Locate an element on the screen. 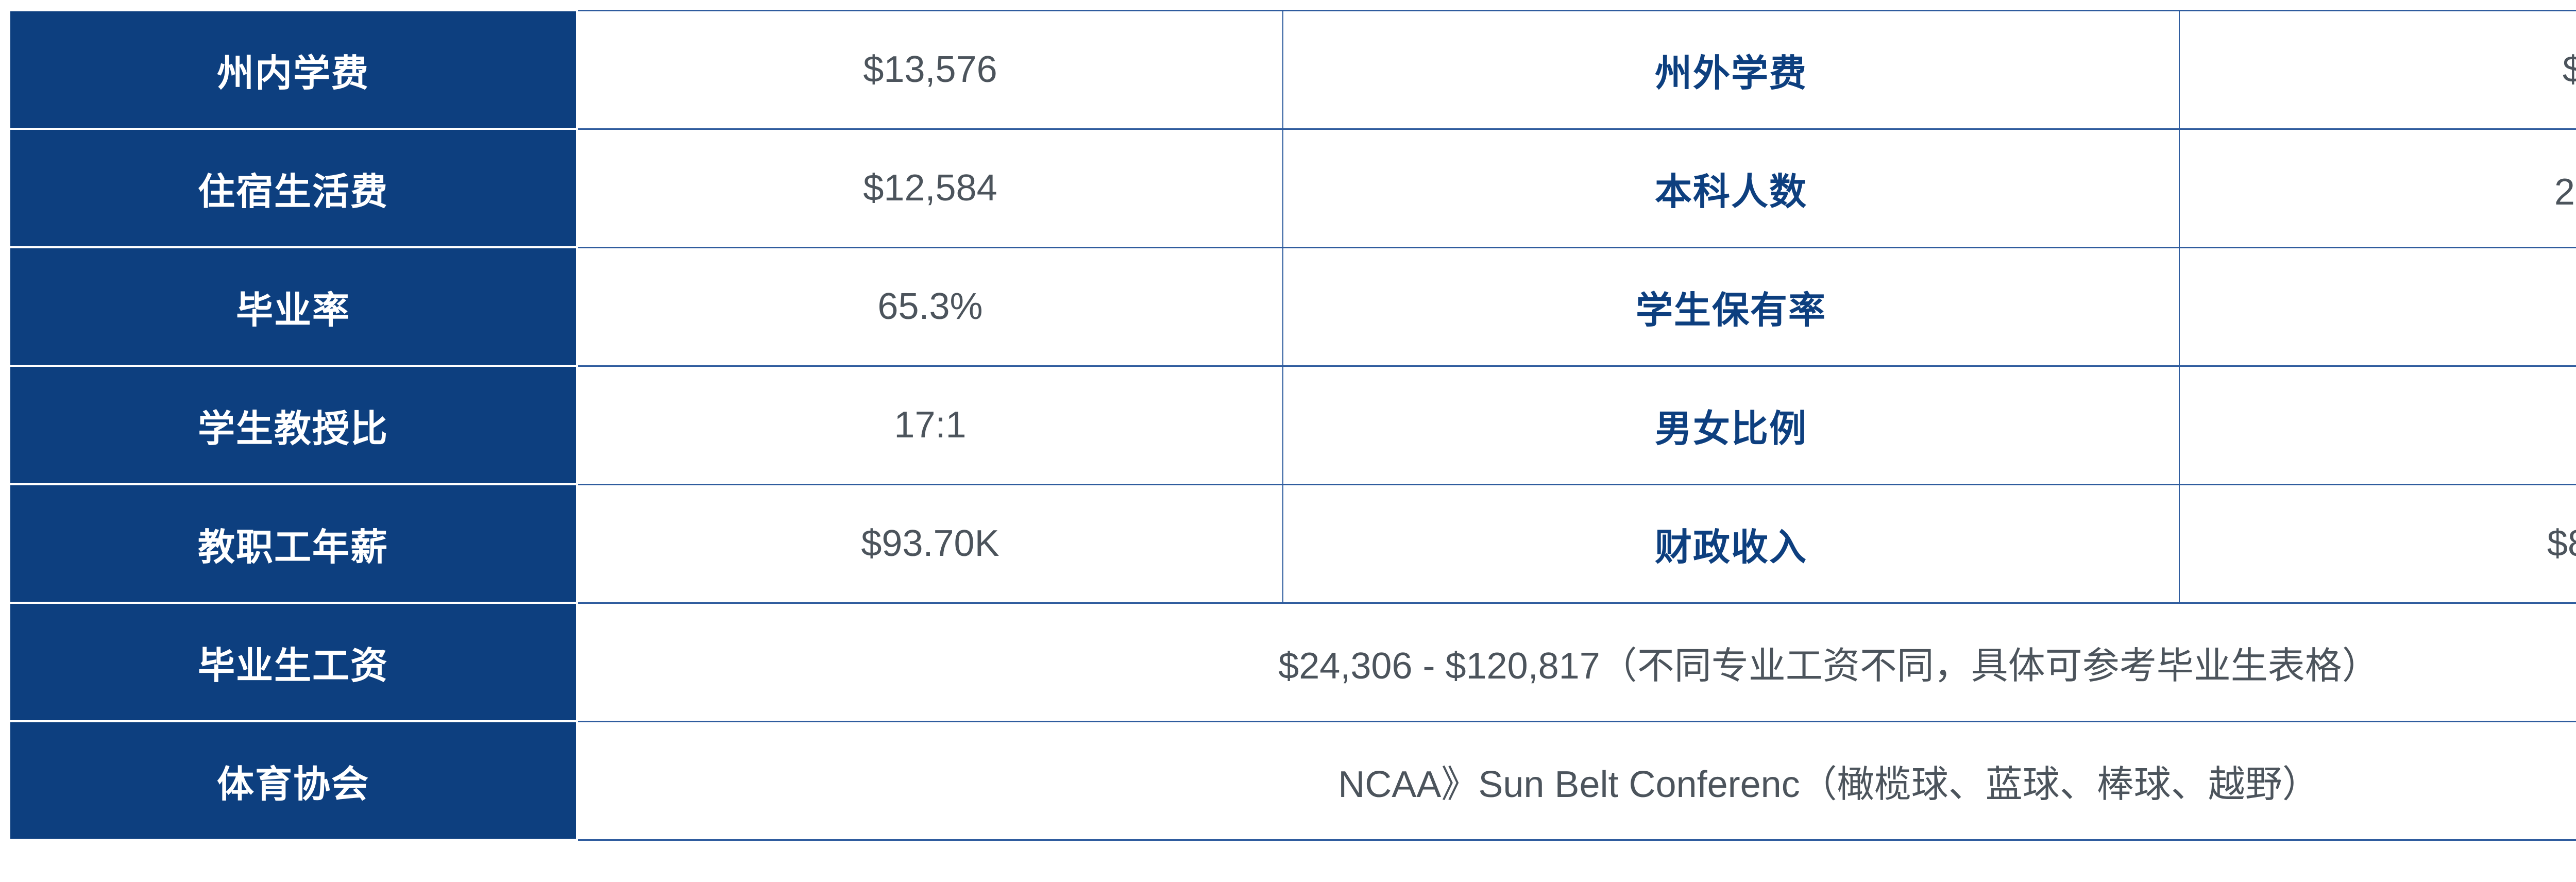 This screenshot has width=2576, height=882. row-value-cell-2: 21,006人 is located at coordinates (2377, 188).